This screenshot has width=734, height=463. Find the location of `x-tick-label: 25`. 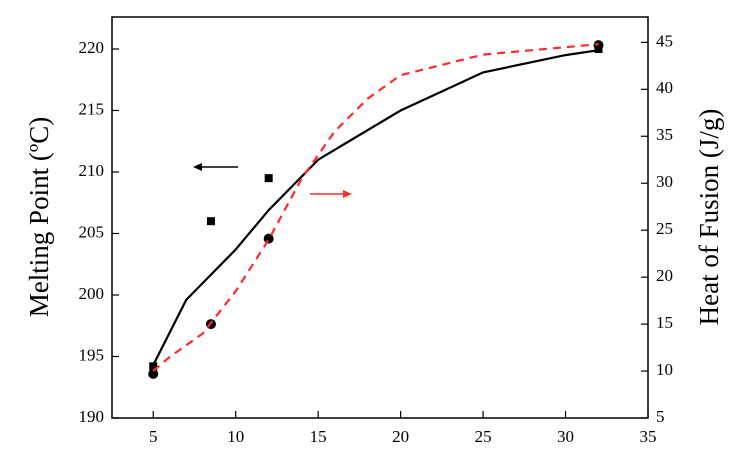

x-tick-label: 25 is located at coordinates (483, 436).